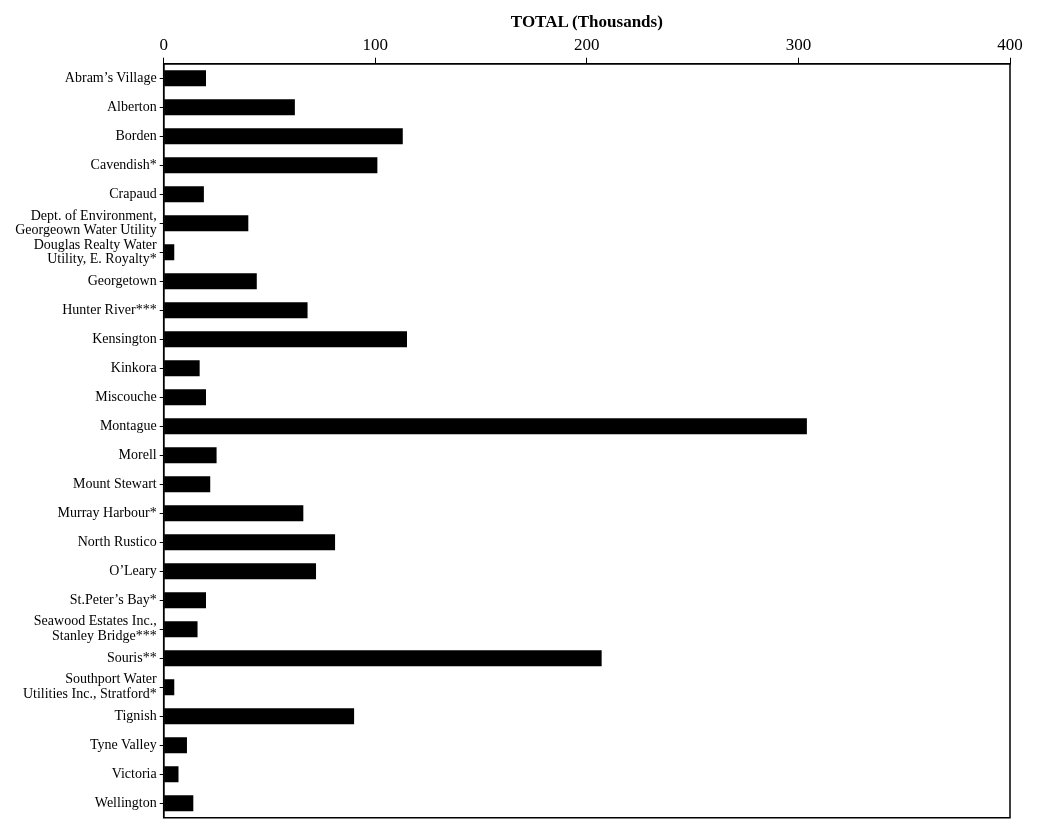 The image size is (1039, 833). Describe the element at coordinates (123, 744) in the screenshot. I see `y-tick-label: Tyne Valley` at that location.